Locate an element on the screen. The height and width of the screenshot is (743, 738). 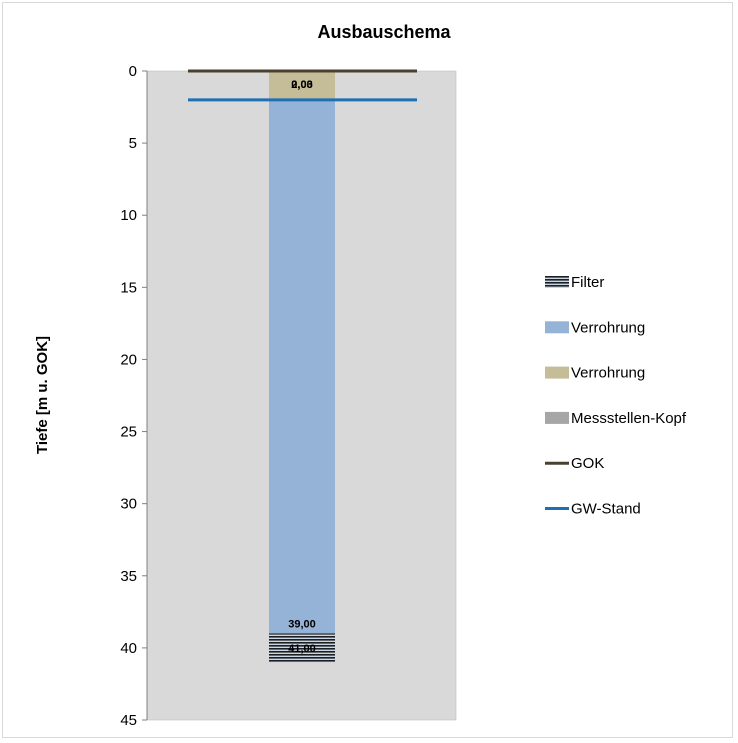
data-label-3: 41,00 is located at coordinates (302, 649).